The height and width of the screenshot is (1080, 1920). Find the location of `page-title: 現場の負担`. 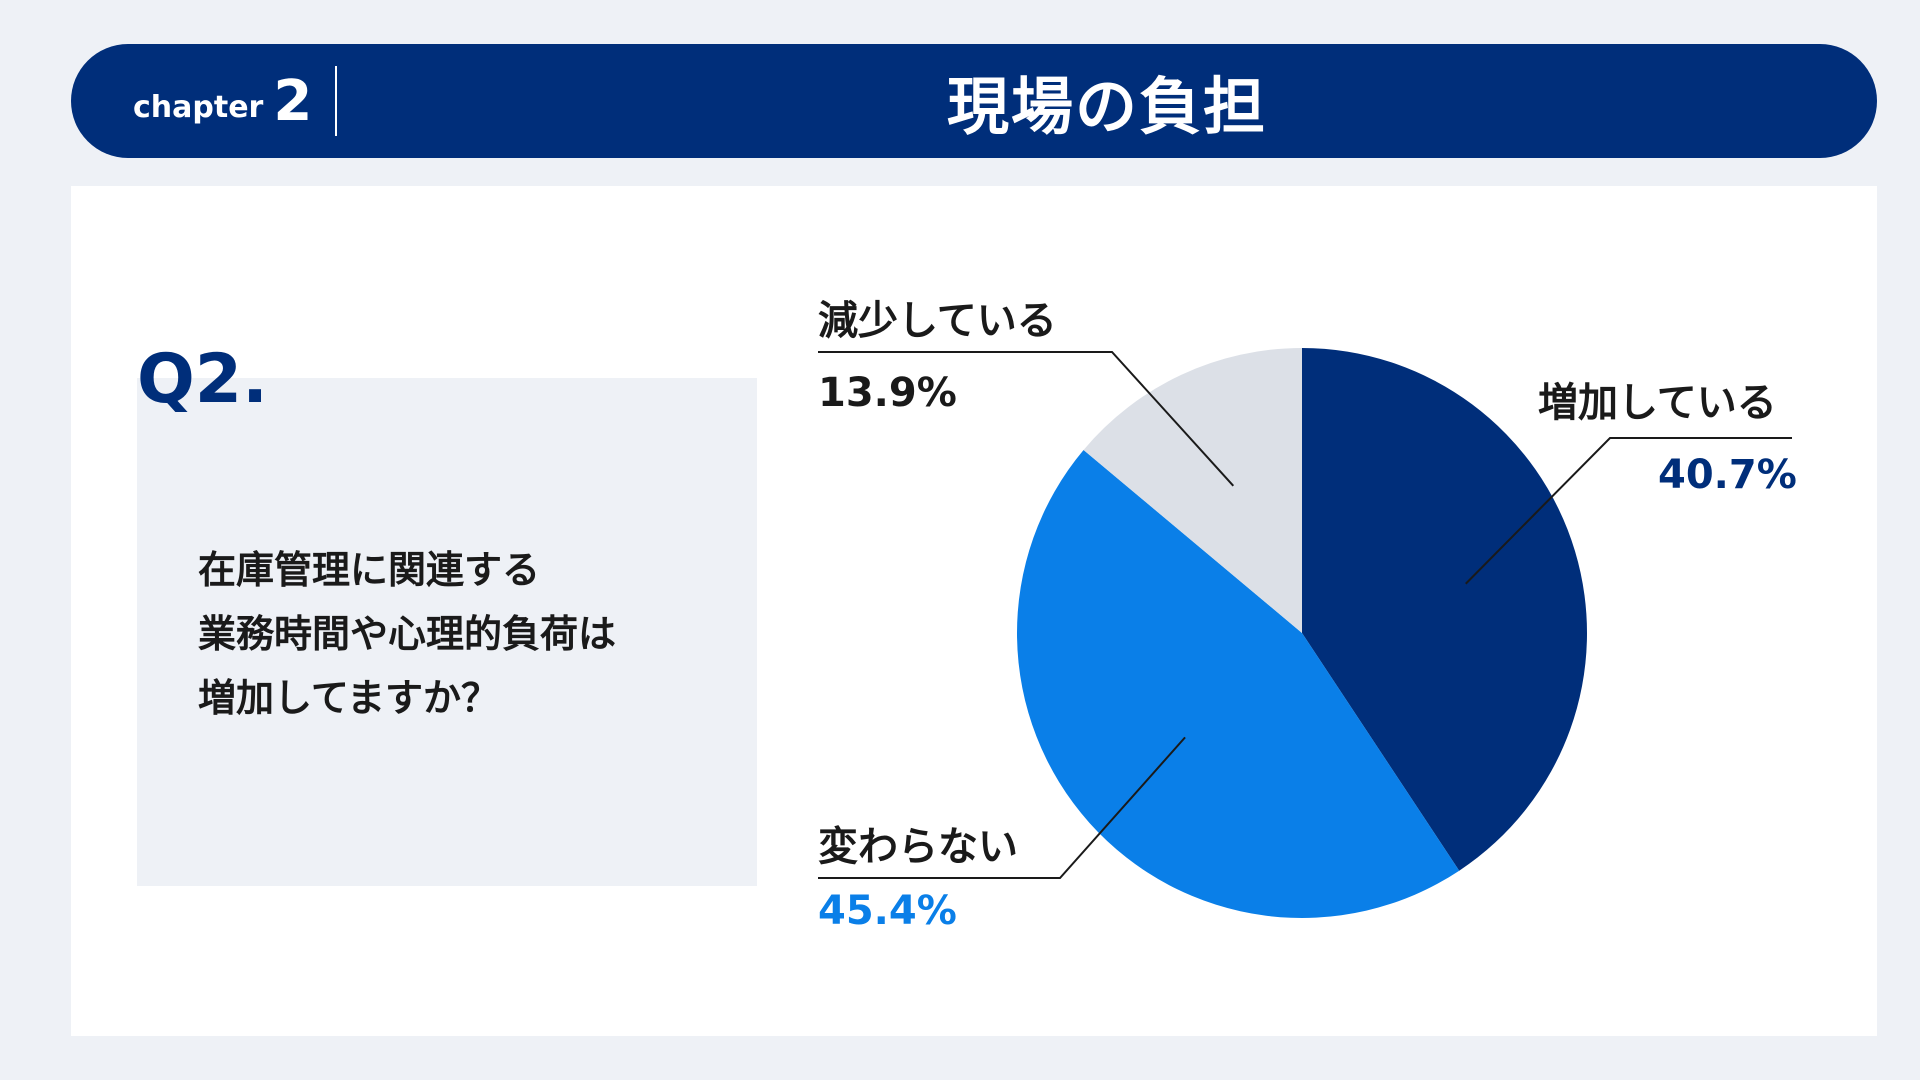

page-title: 現場の負担 is located at coordinates (1106, 106).